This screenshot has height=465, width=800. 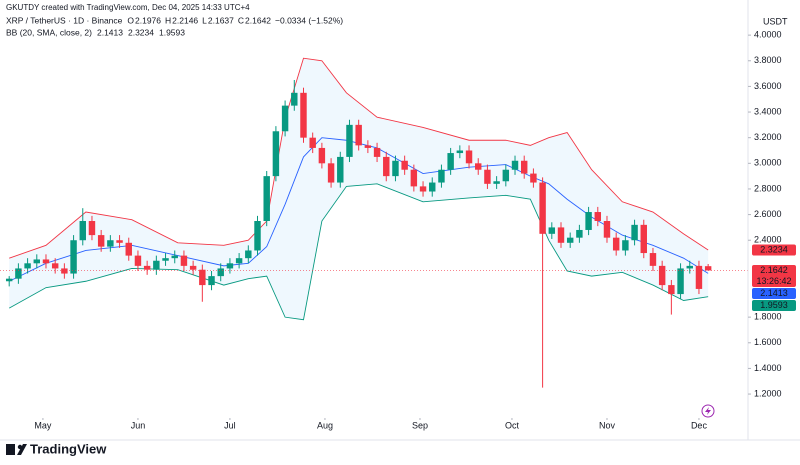 What do you see at coordinates (309, 20) in the screenshot?
I see `change: −0.0334 (−1.52%)` at bounding box center [309, 20].